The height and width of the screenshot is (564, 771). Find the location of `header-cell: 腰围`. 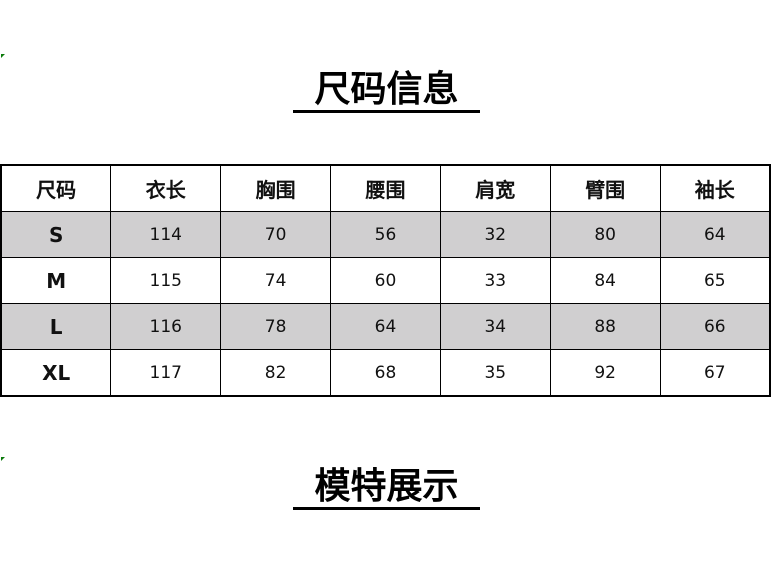

header-cell: 腰围 is located at coordinates (385, 188).